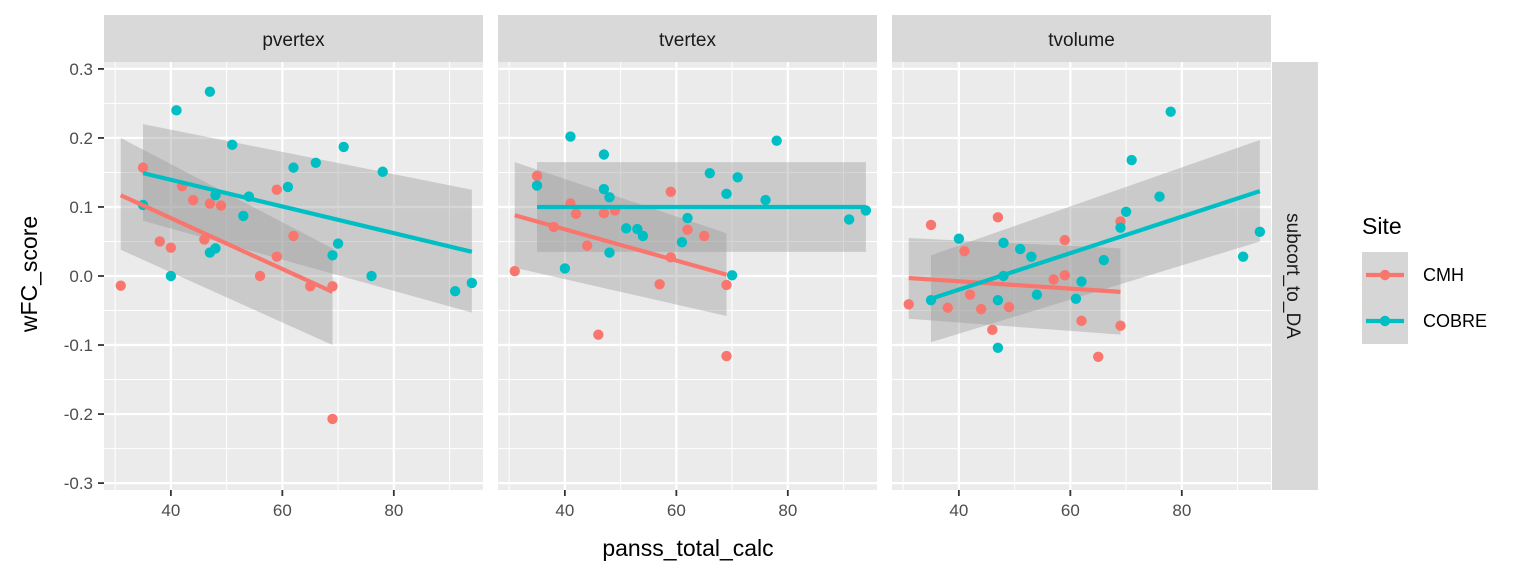 The image size is (1536, 576). Describe the element at coordinates (29, 274) in the screenshot. I see `y-axis-title: wFC_score` at that location.